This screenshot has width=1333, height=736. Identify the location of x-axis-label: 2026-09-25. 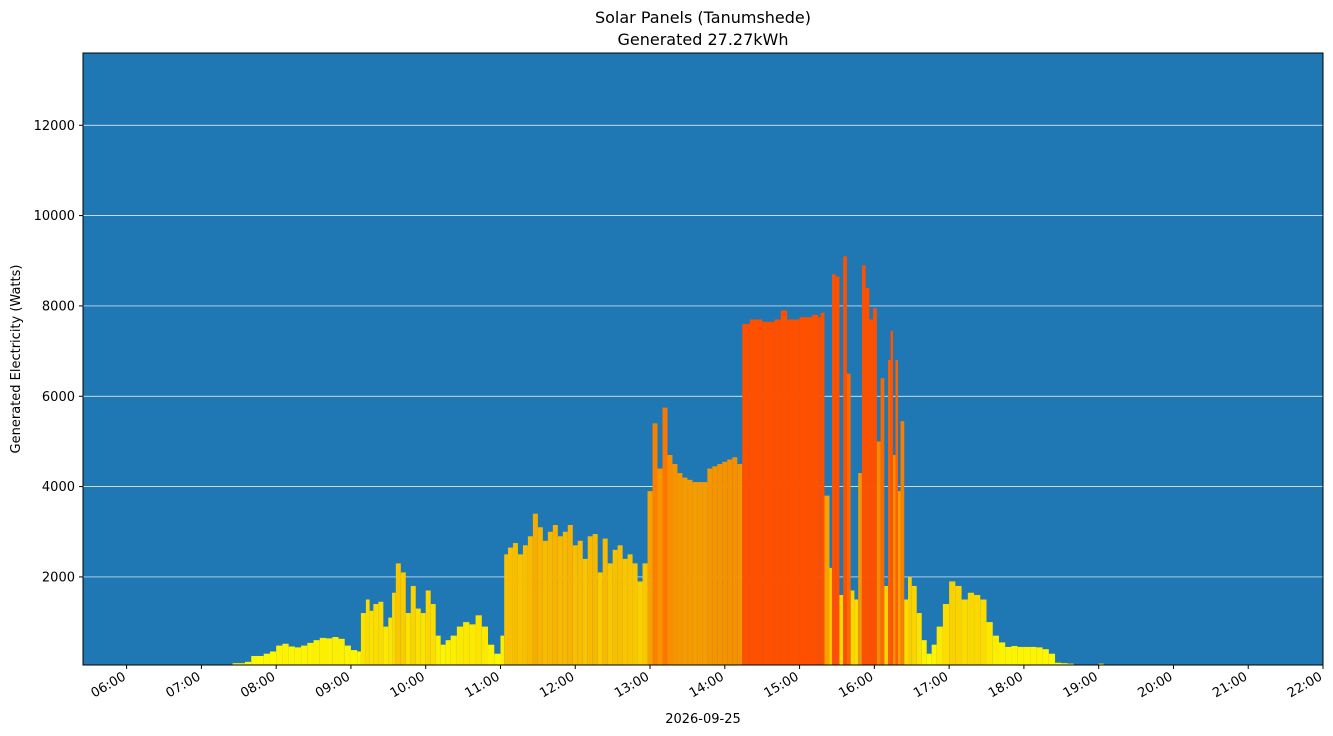
(703, 719).